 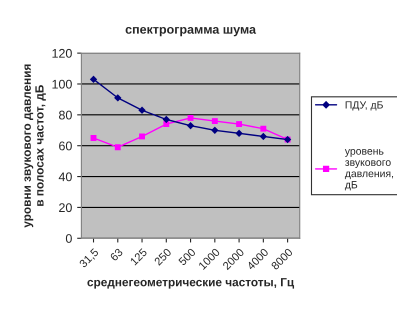 I want to click on y-tick-label: 120, so click(x=62, y=53).